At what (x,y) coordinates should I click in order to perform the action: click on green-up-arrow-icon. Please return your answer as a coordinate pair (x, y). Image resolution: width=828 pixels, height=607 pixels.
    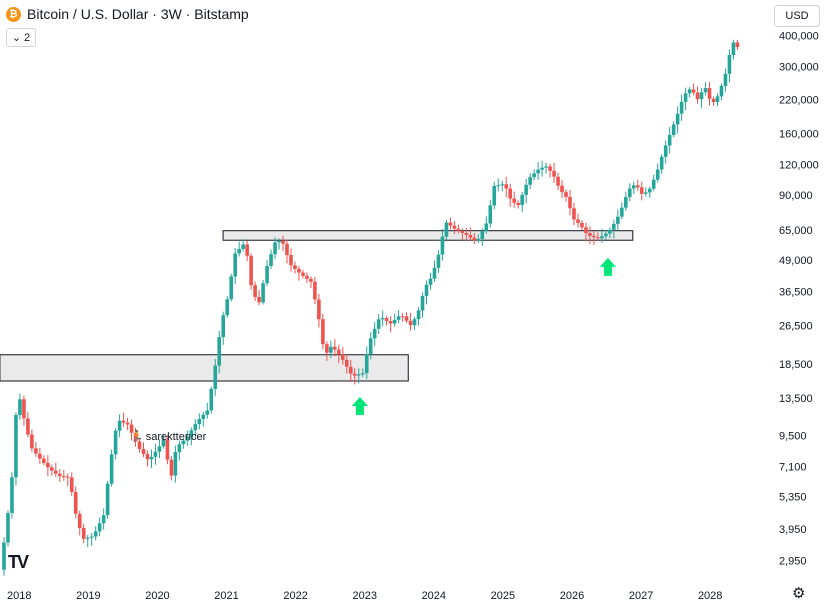
    Looking at the image, I should click on (607, 266).